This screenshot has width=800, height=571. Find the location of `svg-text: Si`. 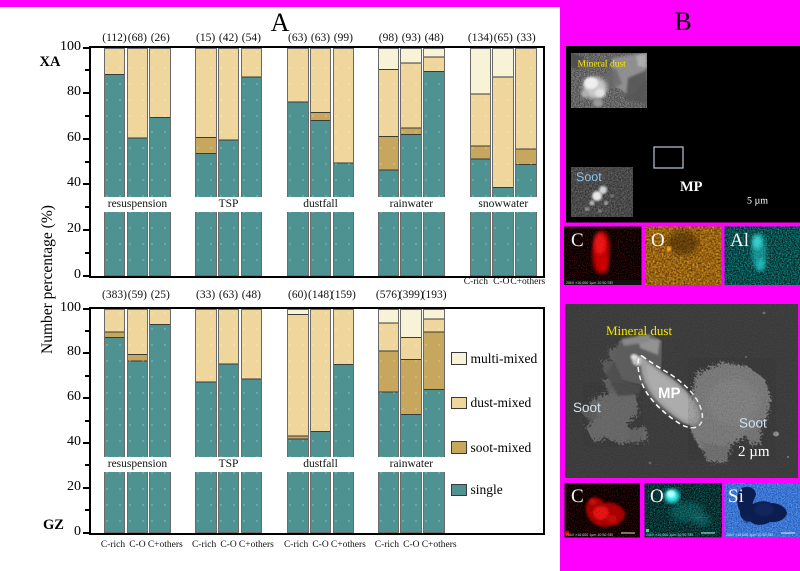

svg-text: Si is located at coordinates (736, 496).